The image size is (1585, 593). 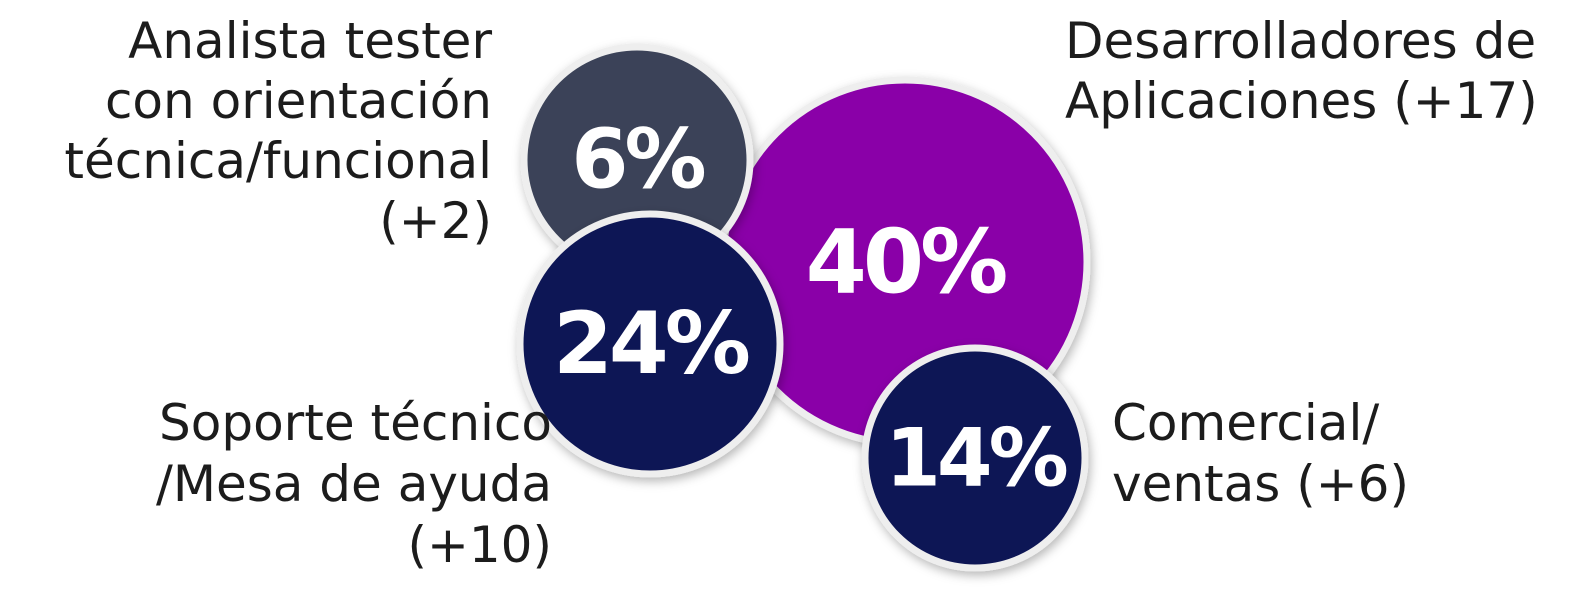 I want to click on bubble-soporte: 24%, so click(x=650, y=344).